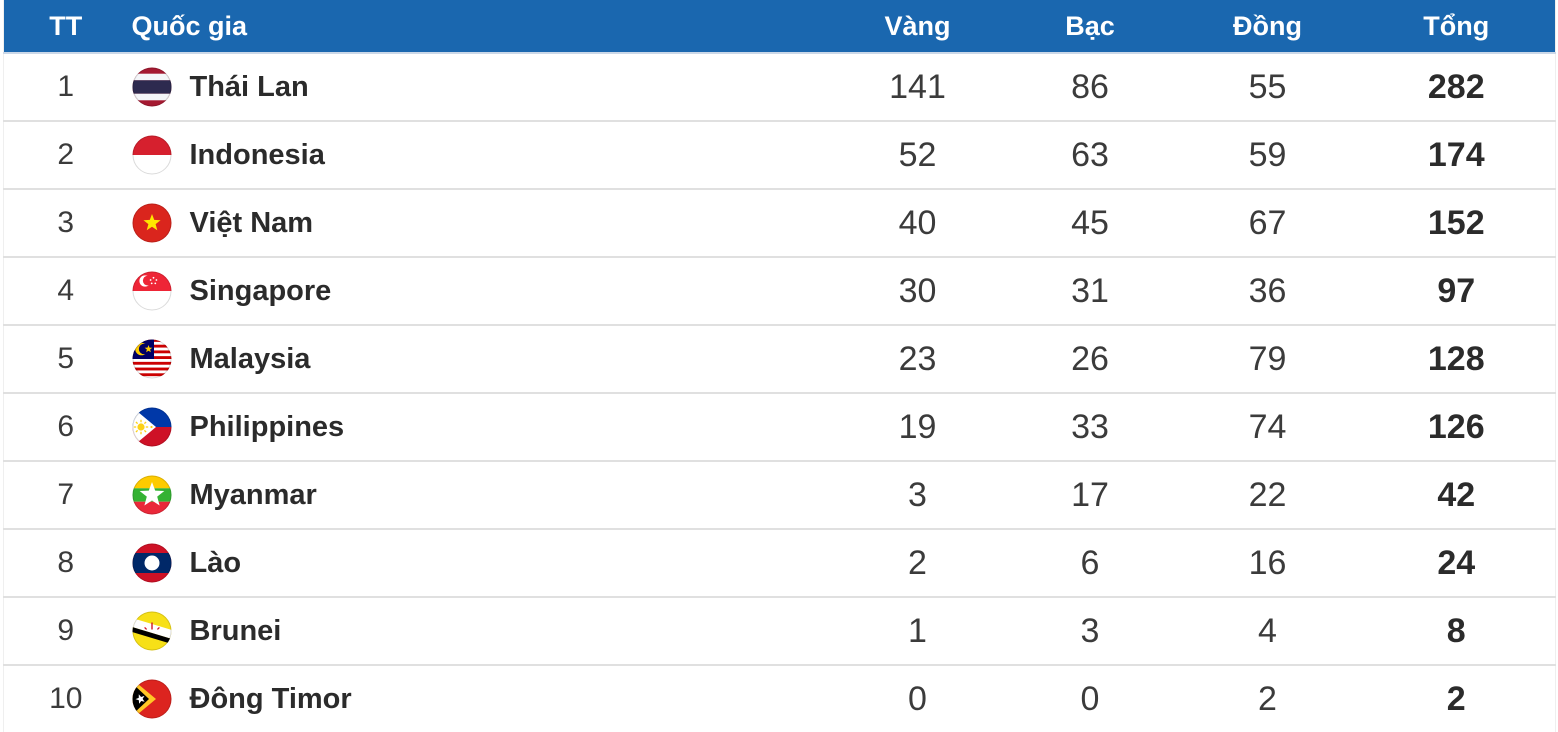  I want to click on rank-cell: 9, so click(65, 631).